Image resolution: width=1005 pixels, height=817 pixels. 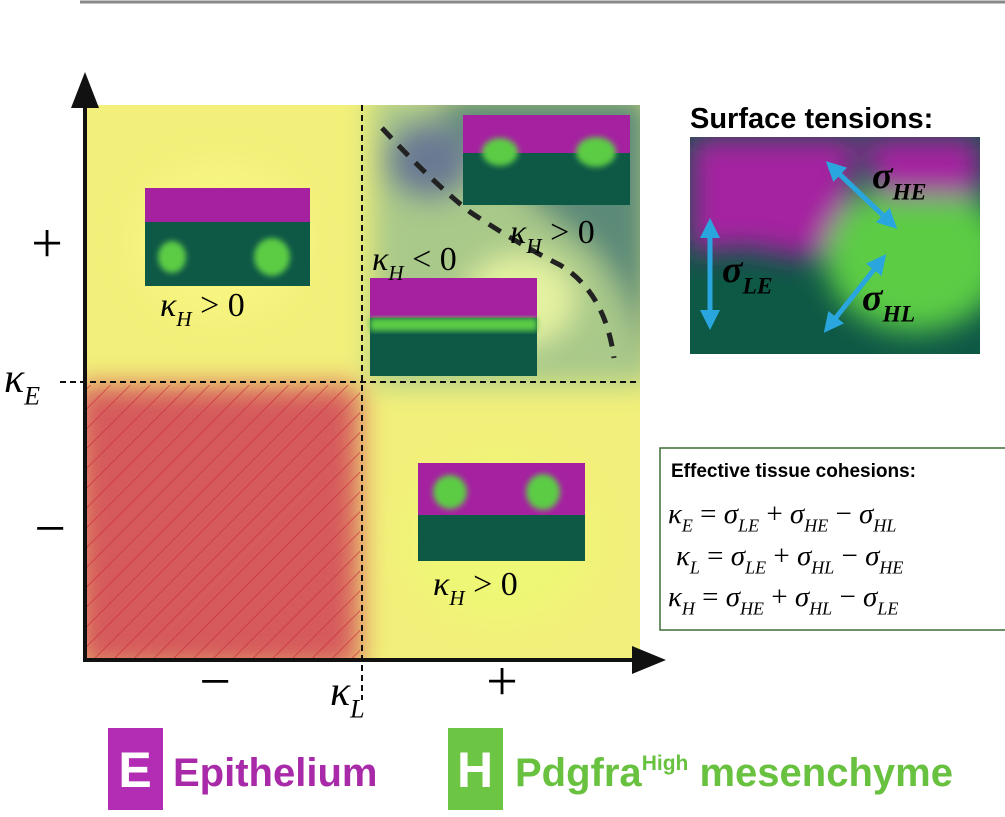 What do you see at coordinates (811, 119) in the screenshot?
I see `surface-tensions-title: Surface tensions:` at bounding box center [811, 119].